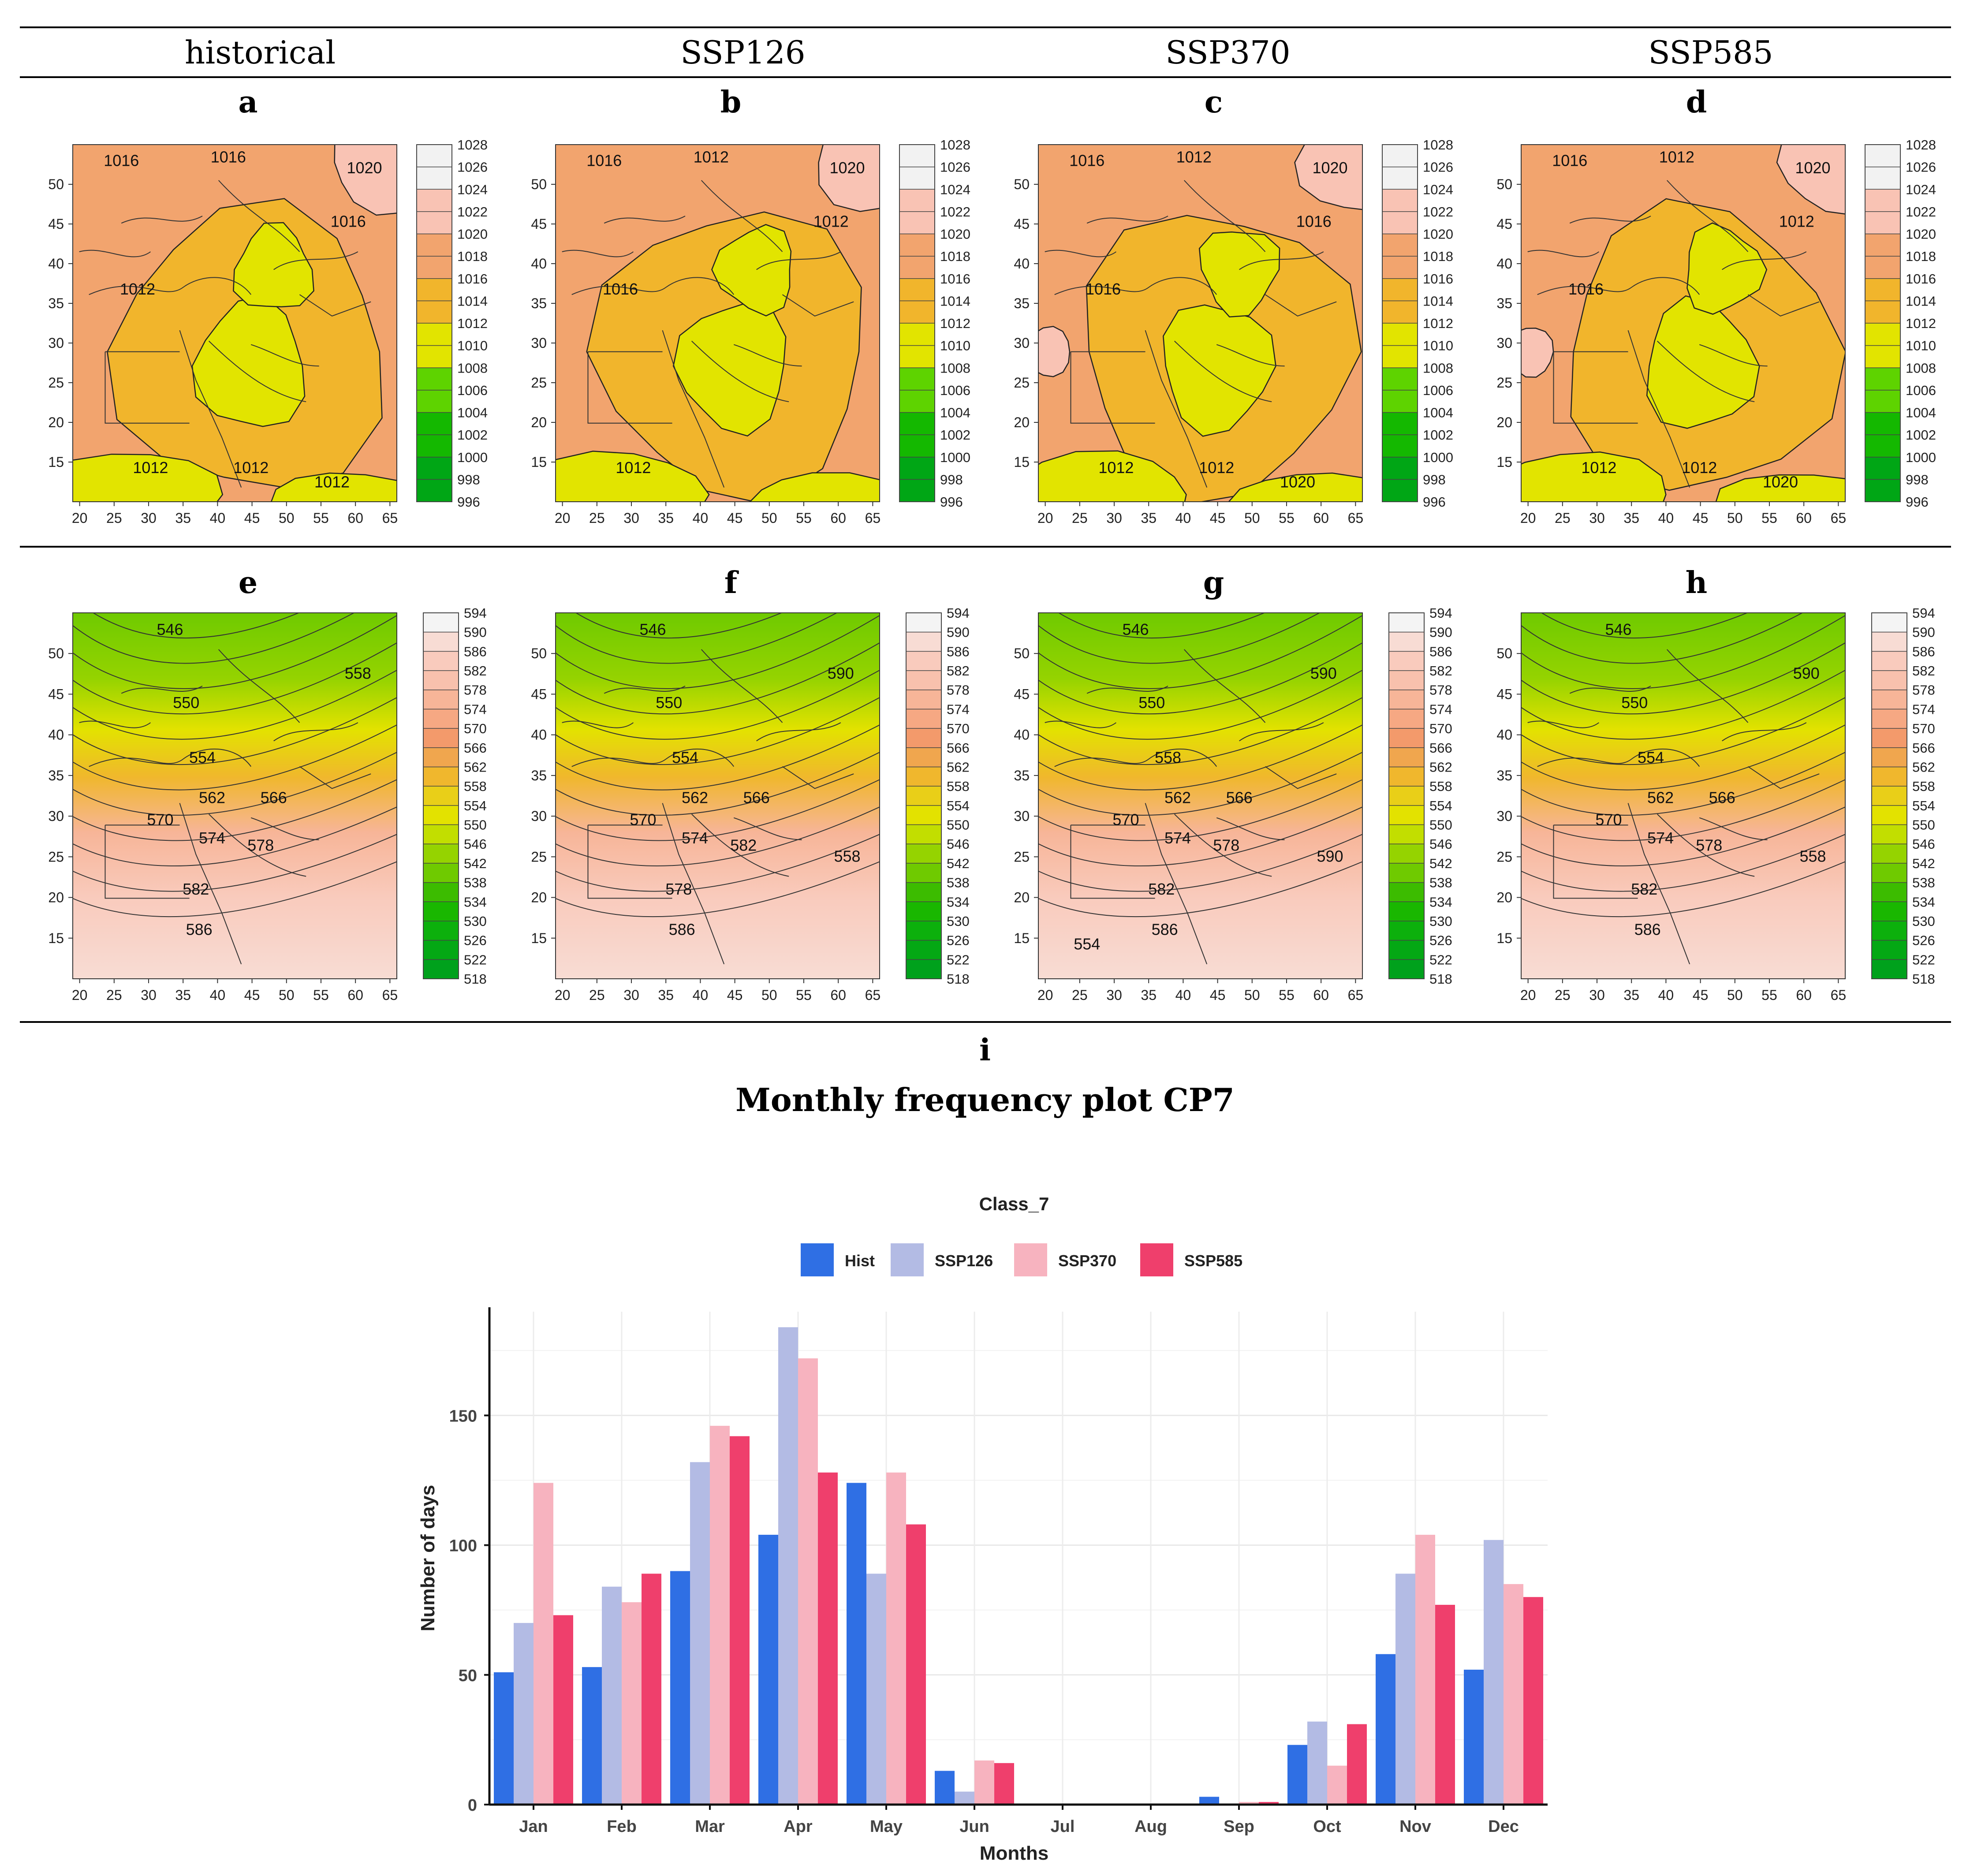 The height and width of the screenshot is (1876, 1970). Describe the element at coordinates (679, 889) in the screenshot. I see `gph-contour-label: 578` at that location.